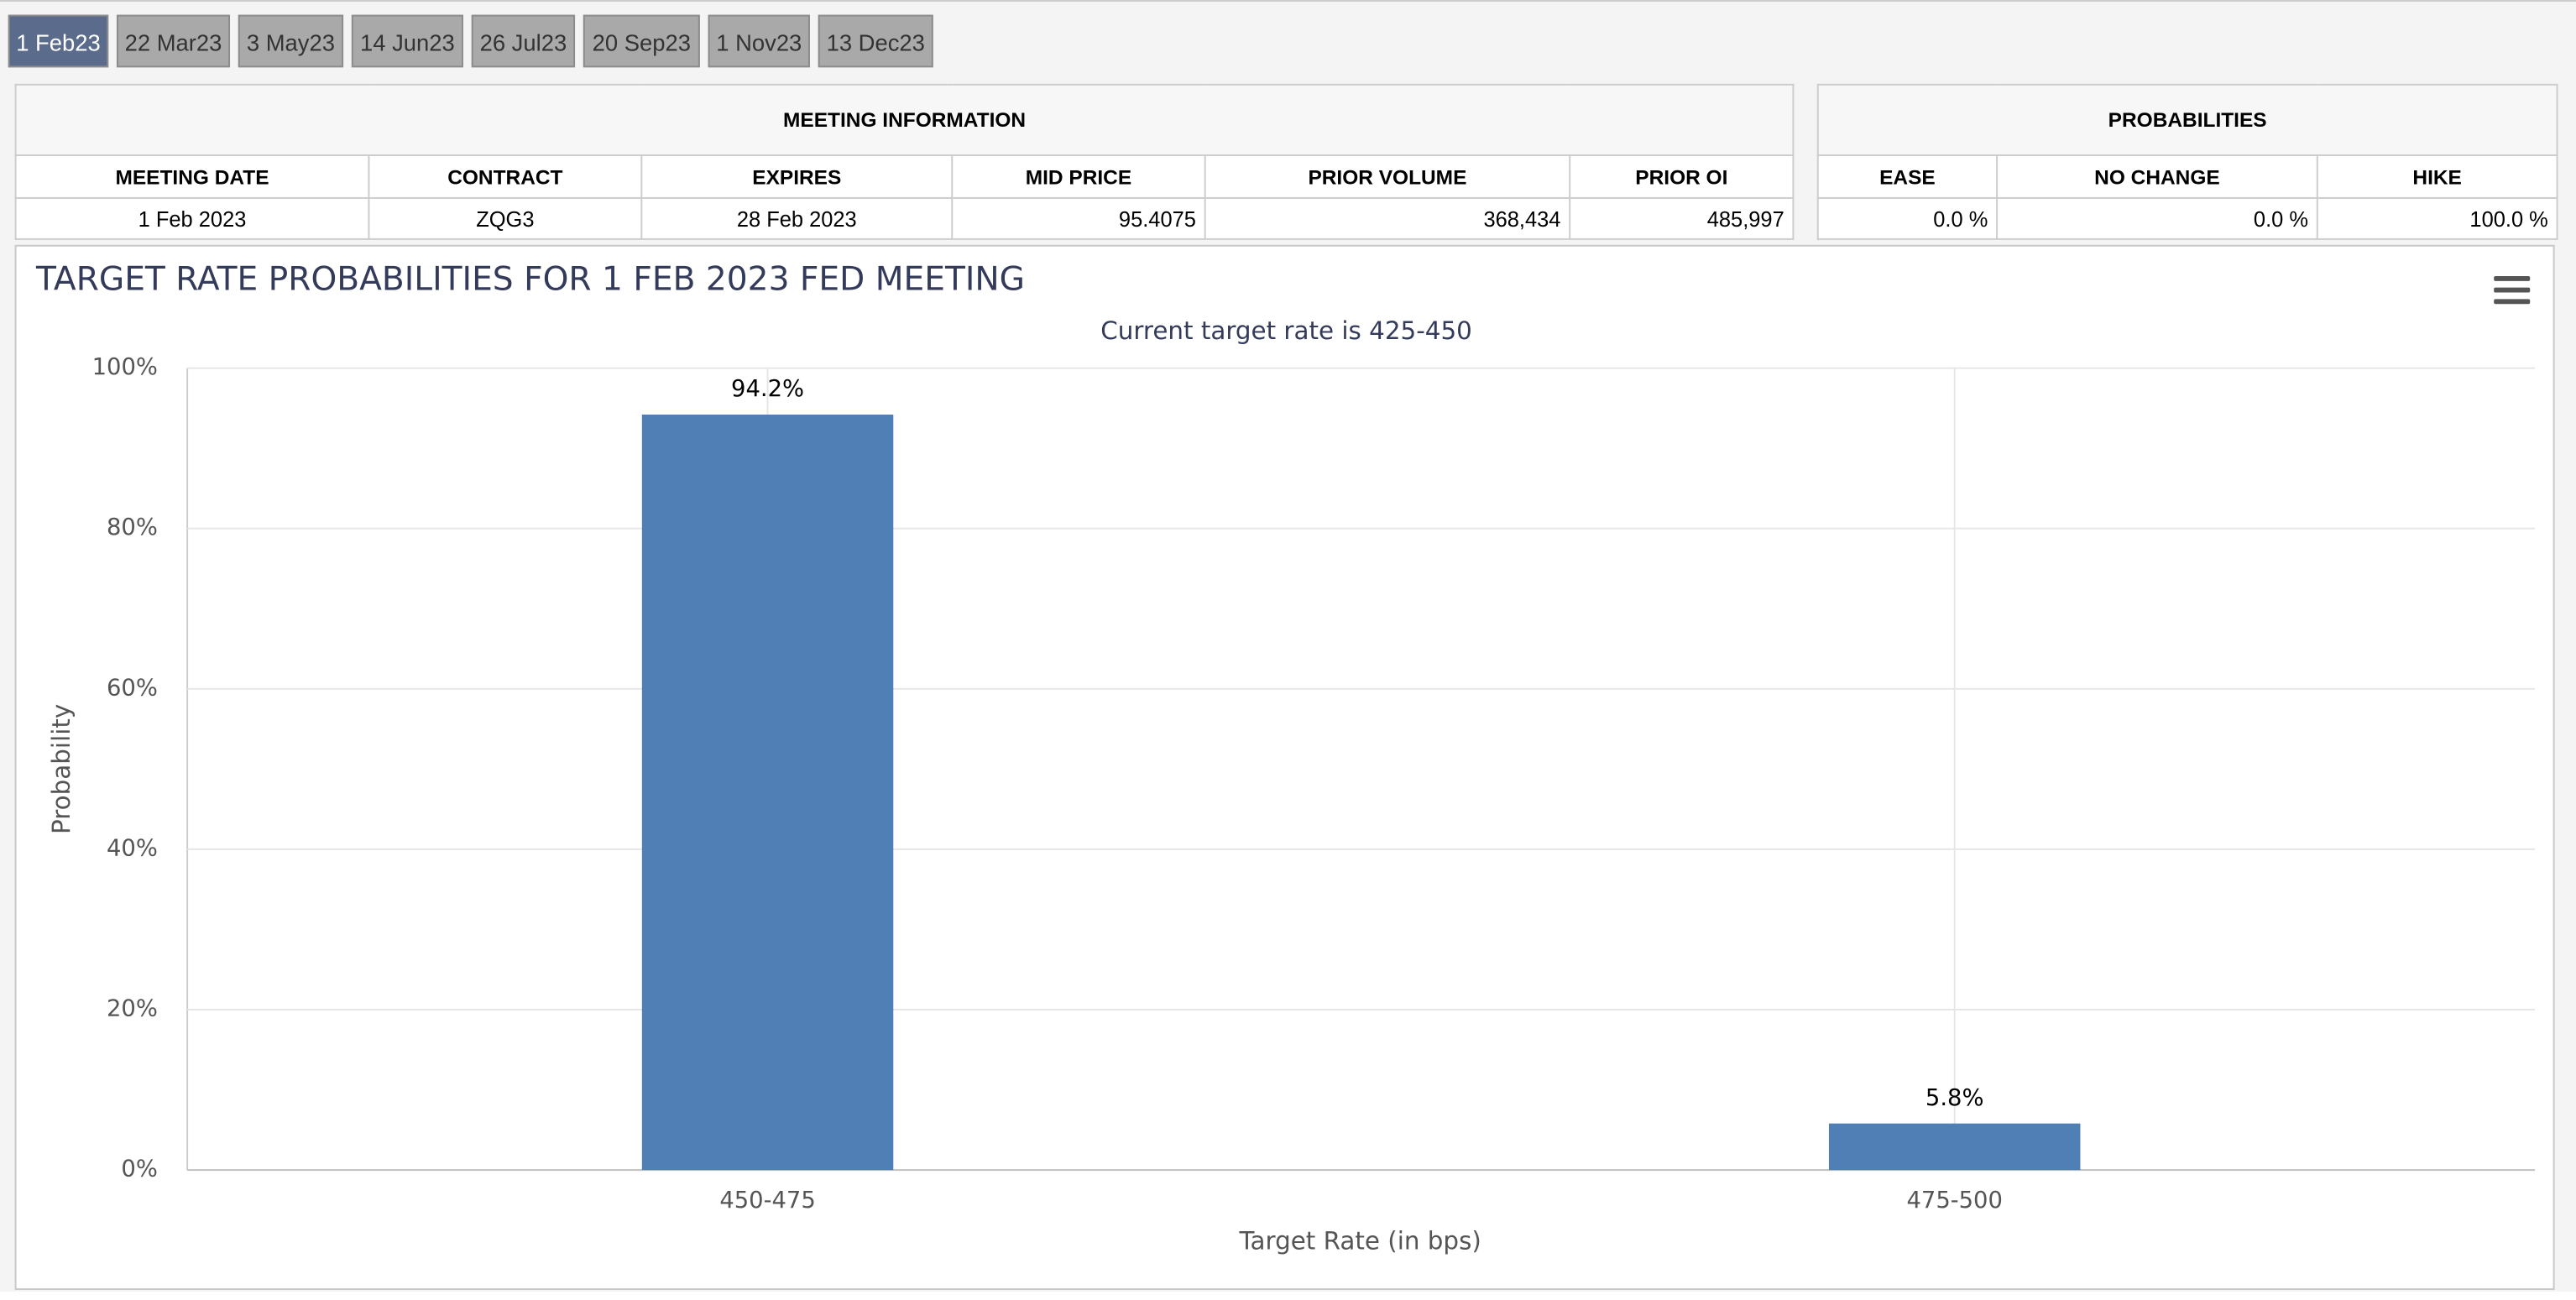  Describe the element at coordinates (139, 1169) in the screenshot. I see `y-tick-label: 0%` at that location.